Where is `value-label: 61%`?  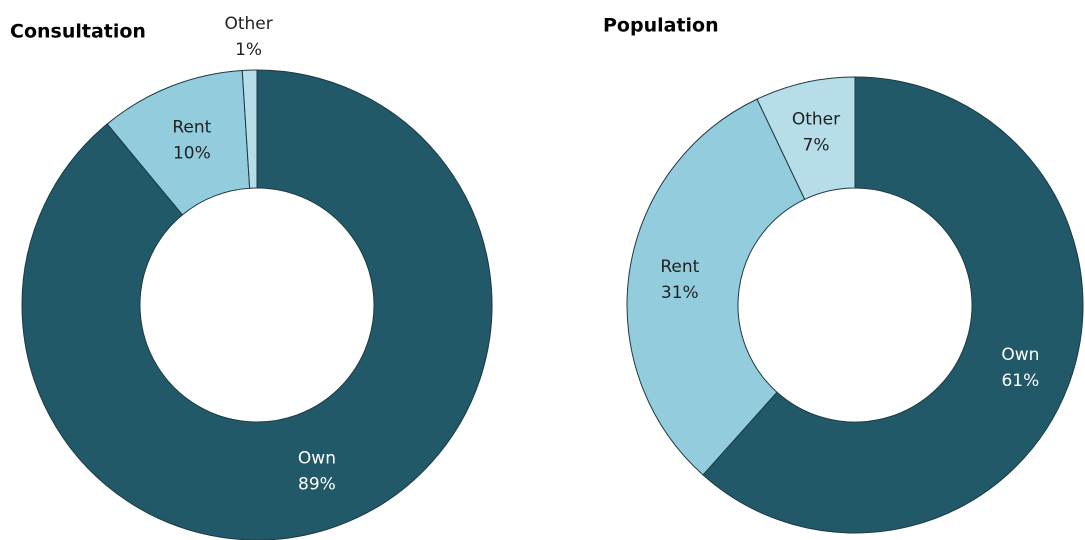 value-label: 61% is located at coordinates (1020, 381).